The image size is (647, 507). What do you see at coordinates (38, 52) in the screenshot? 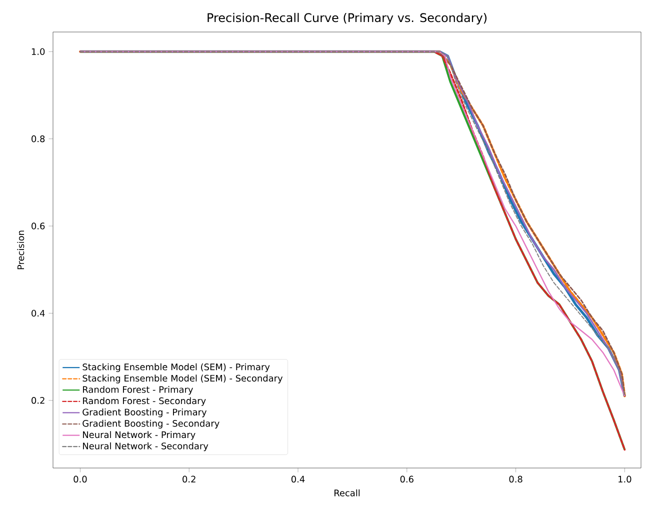
I see `y-tick-label: 1.0` at bounding box center [38, 52].